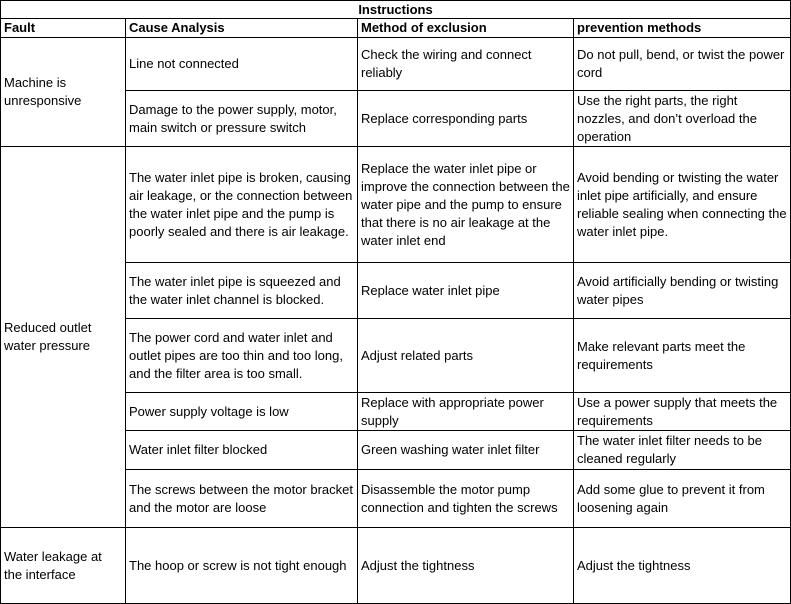 The height and width of the screenshot is (604, 791). I want to click on method-cell: Replace water inlet pipe, so click(465, 290).